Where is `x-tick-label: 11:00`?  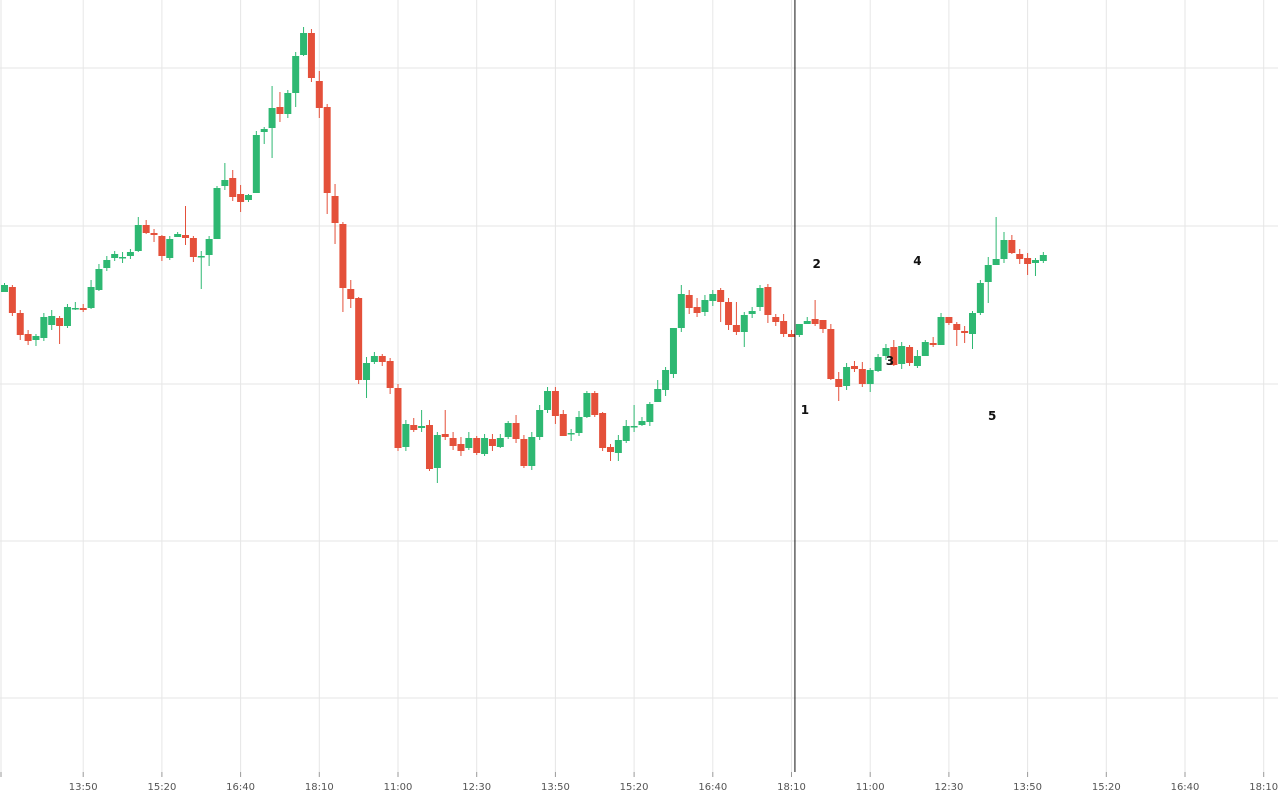 x-tick-label: 11:00 is located at coordinates (870, 787).